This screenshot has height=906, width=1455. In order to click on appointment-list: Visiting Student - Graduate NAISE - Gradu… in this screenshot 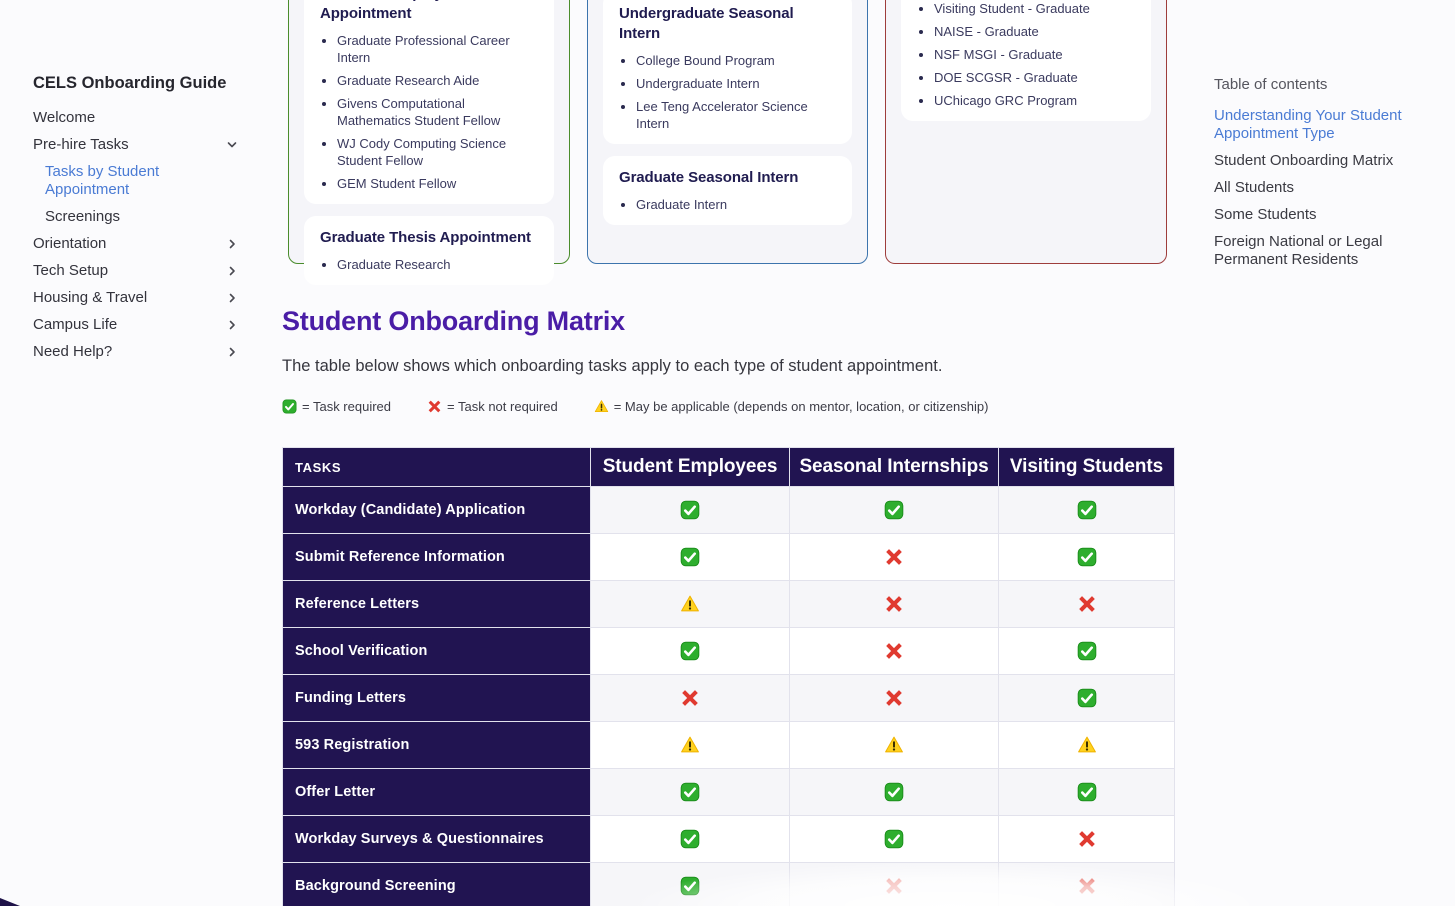, I will do `click(1026, 54)`.